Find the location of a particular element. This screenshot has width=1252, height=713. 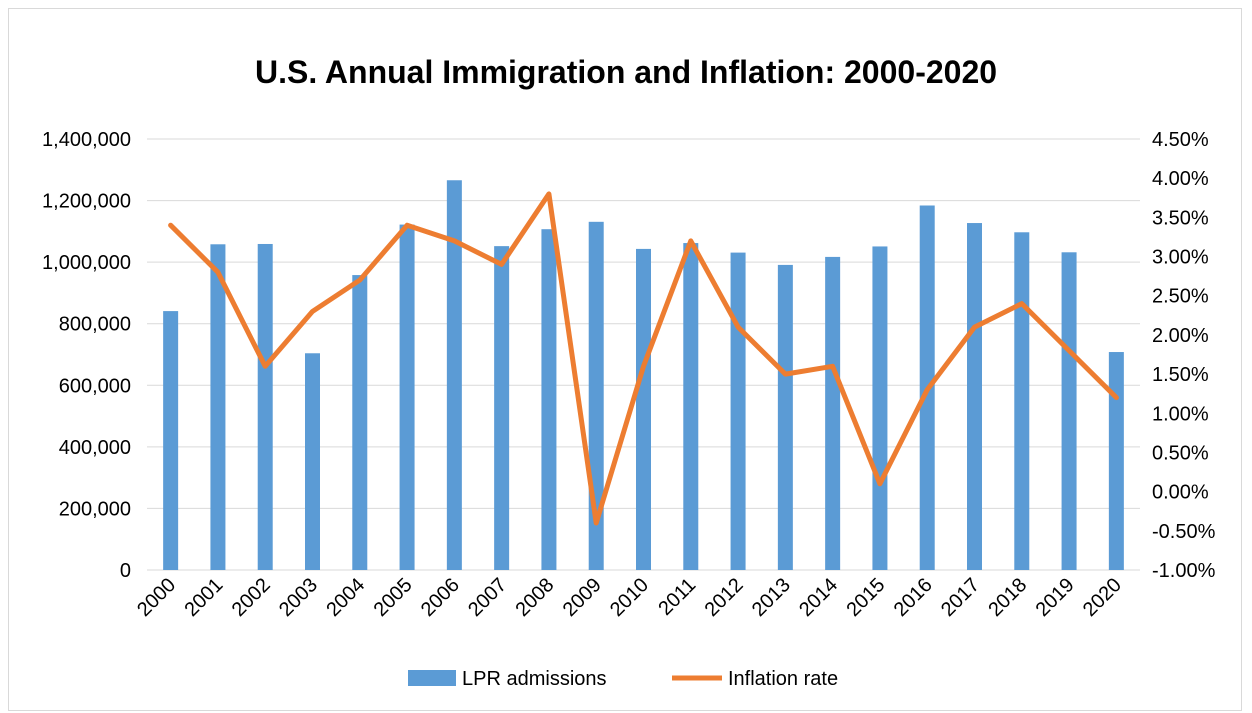

right-tick-label: 0.00% is located at coordinates (1180, 493).